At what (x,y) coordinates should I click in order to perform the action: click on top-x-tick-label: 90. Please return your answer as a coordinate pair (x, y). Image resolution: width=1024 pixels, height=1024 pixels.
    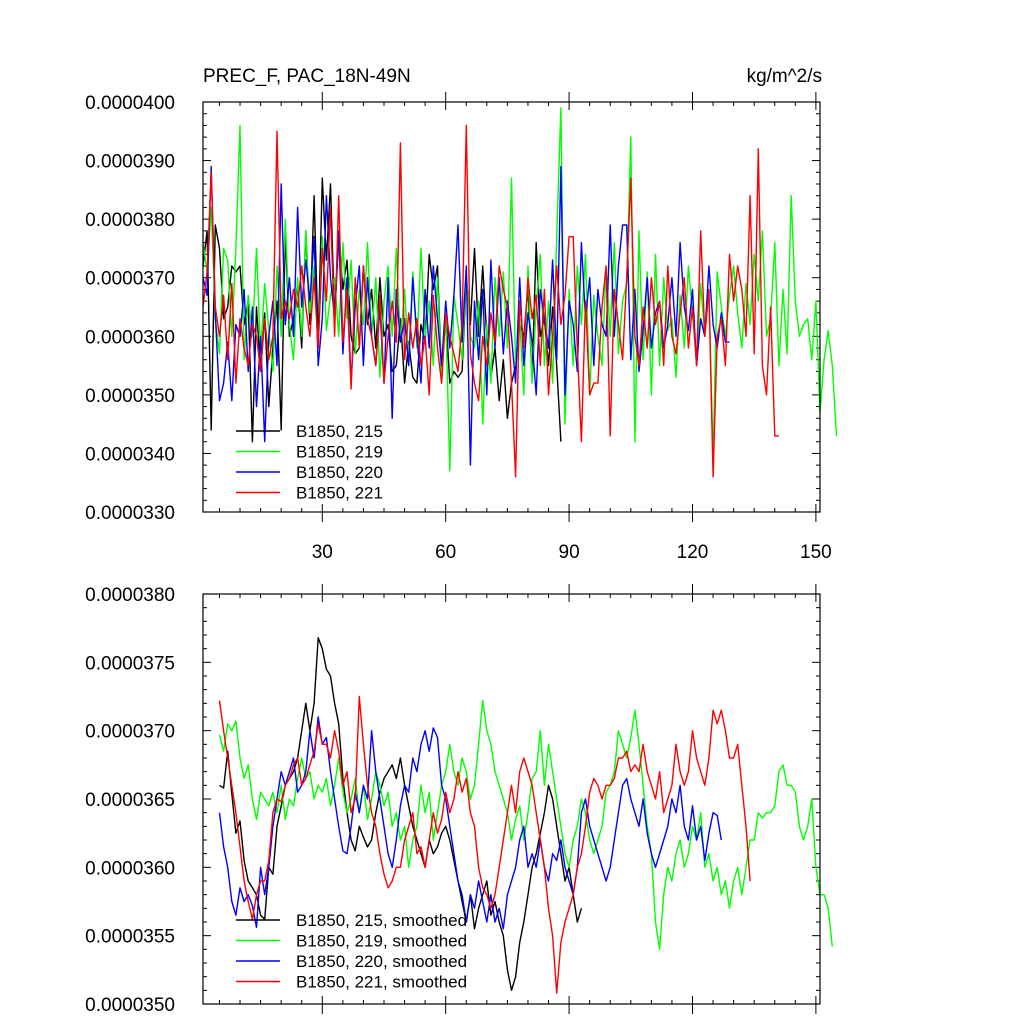
    Looking at the image, I should click on (569, 552).